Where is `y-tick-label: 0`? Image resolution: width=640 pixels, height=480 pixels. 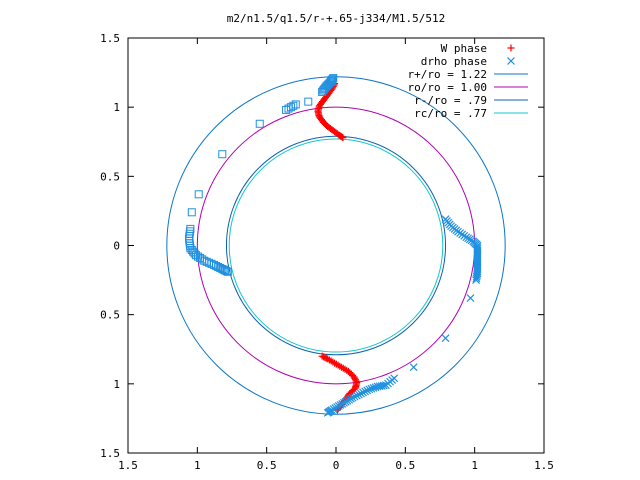 y-tick-label: 0 is located at coordinates (116, 246).